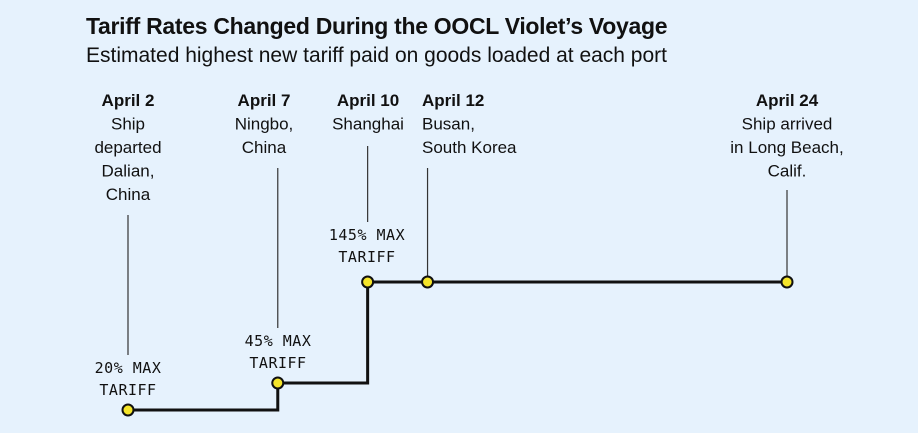 This screenshot has width=918, height=433. Describe the element at coordinates (127, 147) in the screenshot. I see `event-description-line: departed` at that location.